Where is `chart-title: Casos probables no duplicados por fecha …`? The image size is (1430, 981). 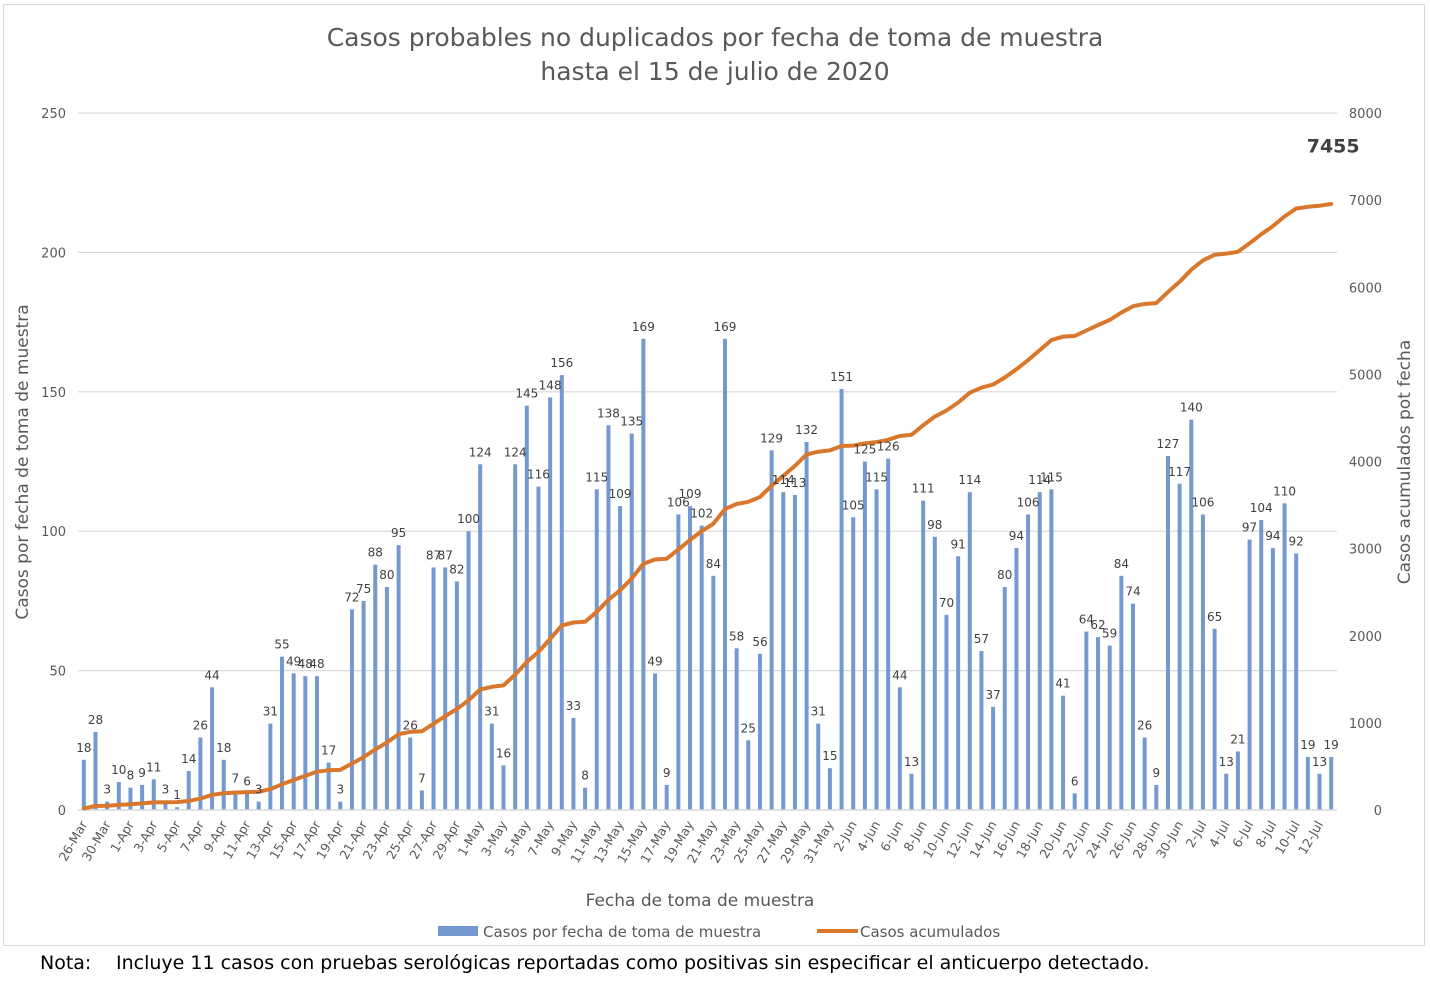
chart-title: Casos probables no duplicados por fecha … is located at coordinates (715, 37).